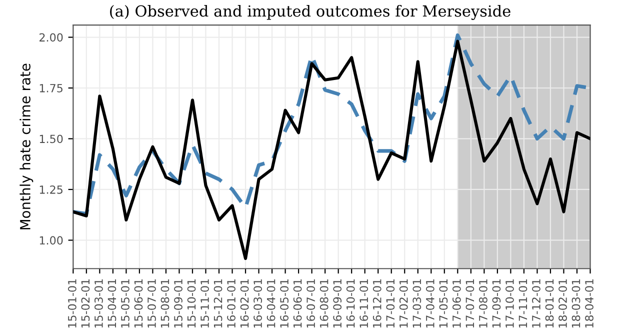 The width and height of the screenshot is (620, 330). What do you see at coordinates (244, 303) in the screenshot?
I see `x-tick-label: 16-02-01` at bounding box center [244, 303].